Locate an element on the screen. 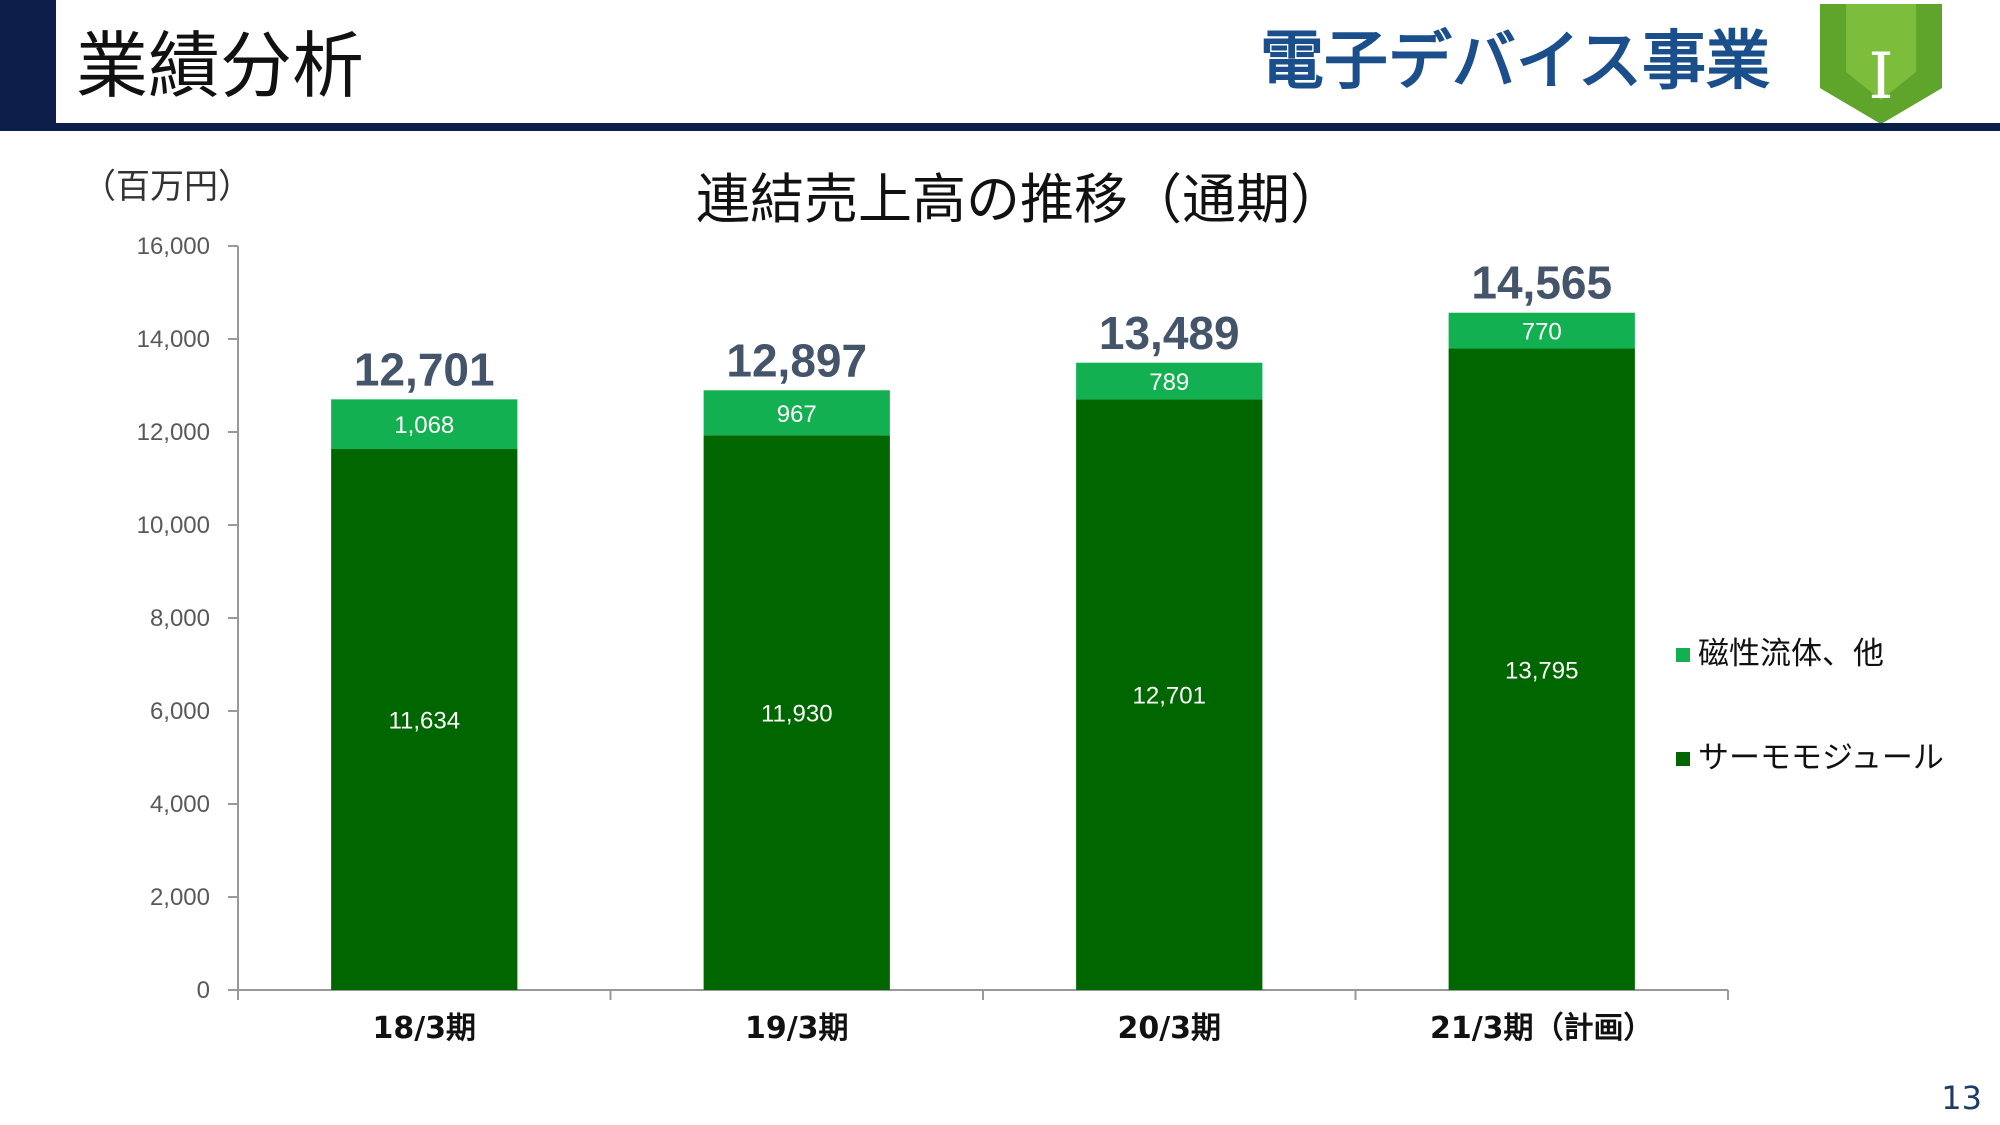 The height and width of the screenshot is (1125, 2000). y-tick-label: 4,000 is located at coordinates (180, 804).